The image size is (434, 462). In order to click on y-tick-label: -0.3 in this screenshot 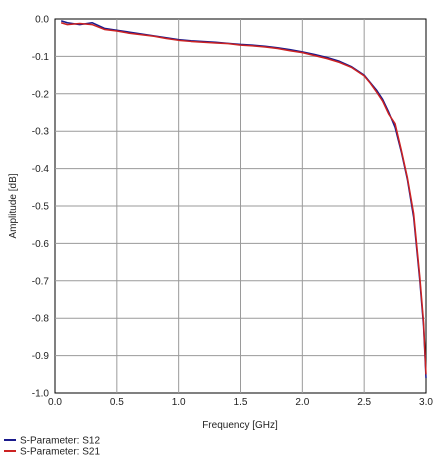, I will do `click(41, 132)`.